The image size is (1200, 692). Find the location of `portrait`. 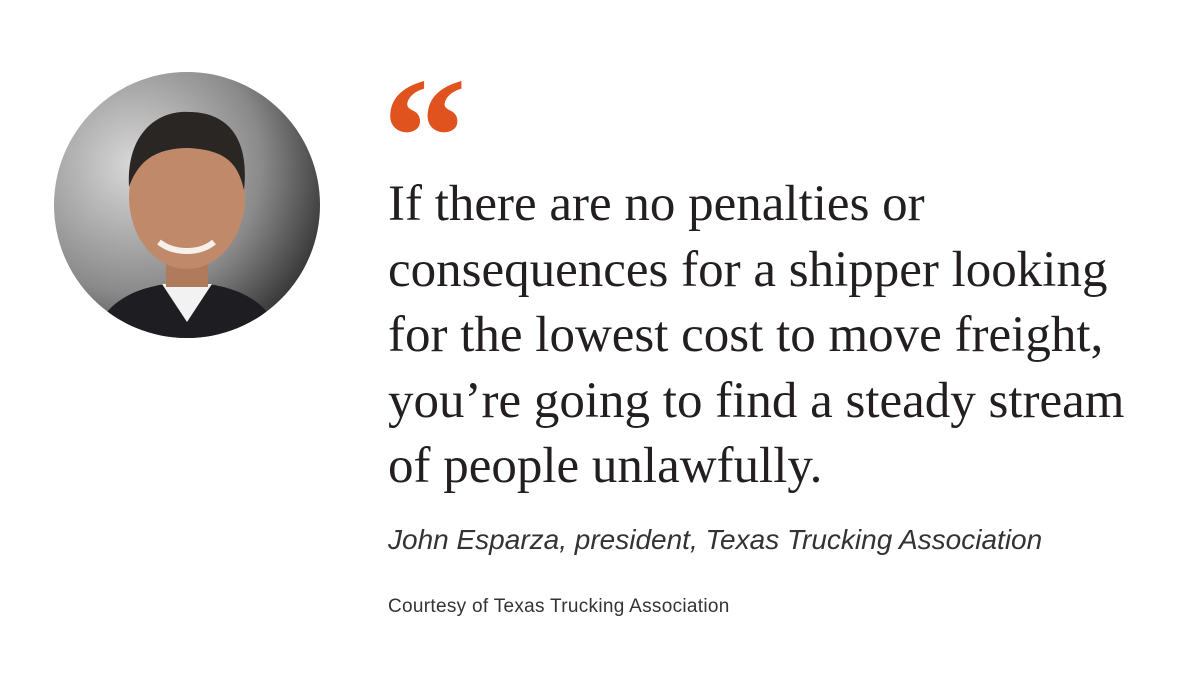

portrait is located at coordinates (187, 205).